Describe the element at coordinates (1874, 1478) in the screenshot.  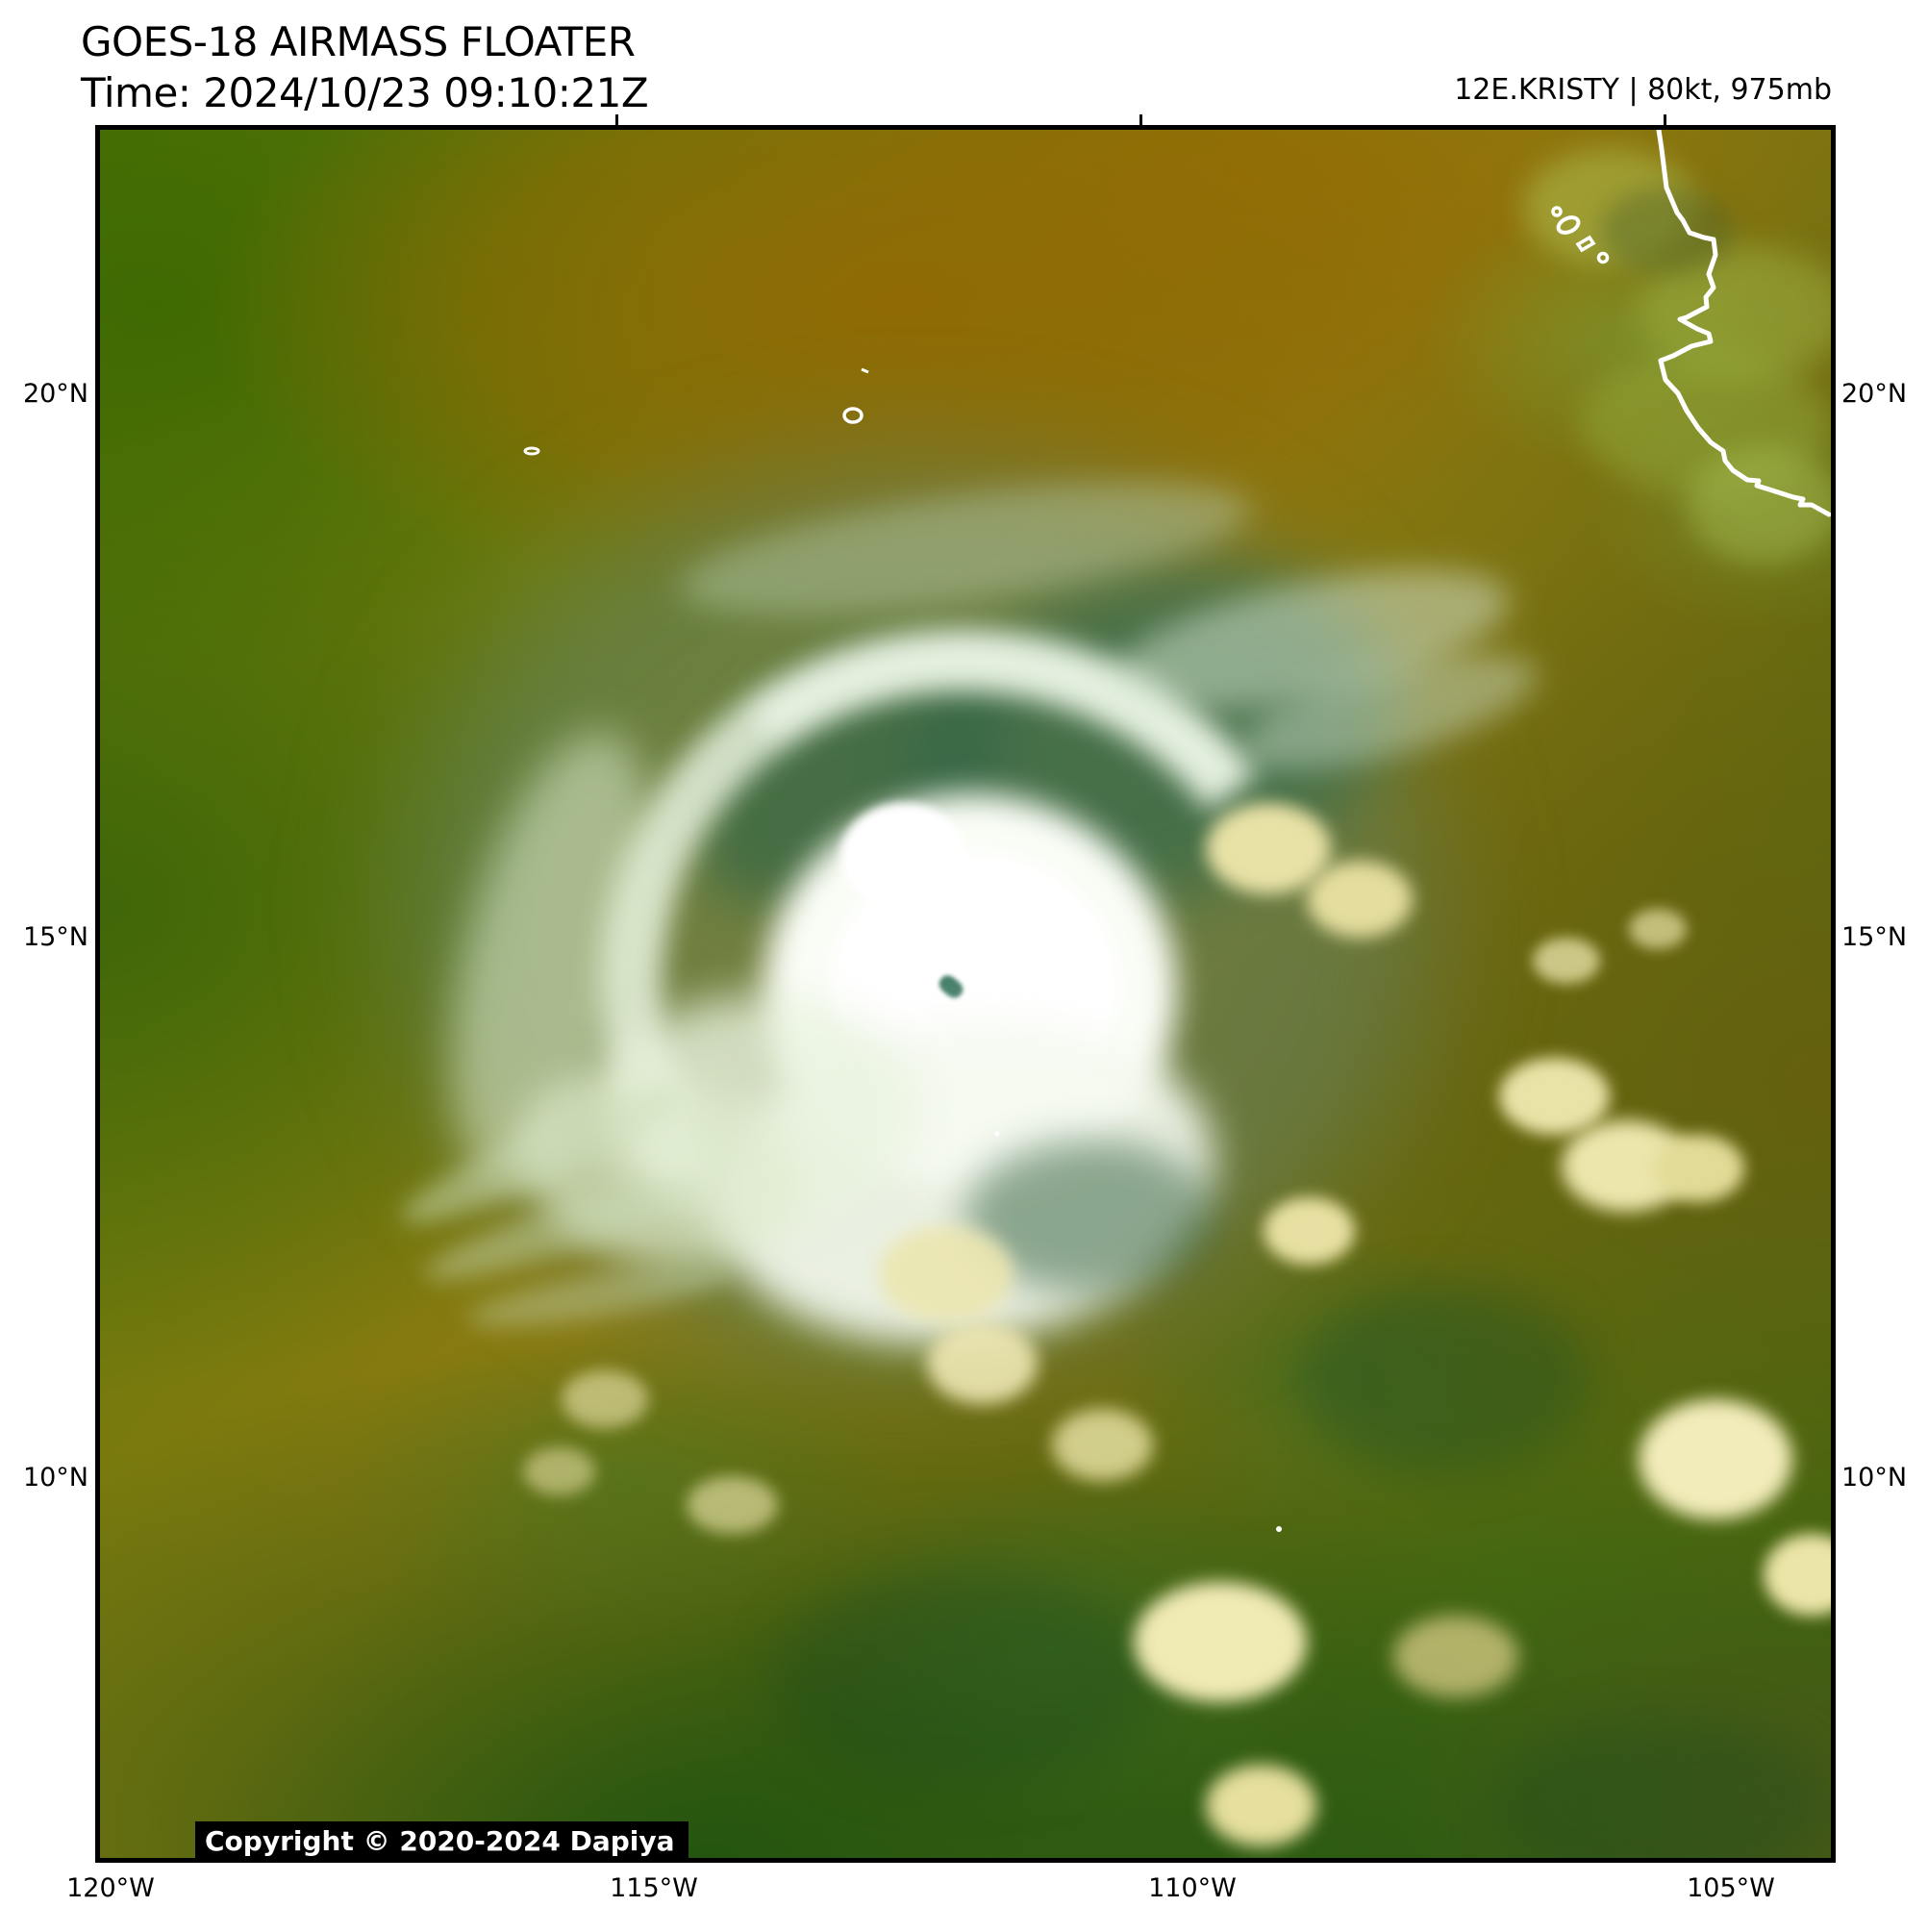
I see `lat-label-right: 10°N` at that location.